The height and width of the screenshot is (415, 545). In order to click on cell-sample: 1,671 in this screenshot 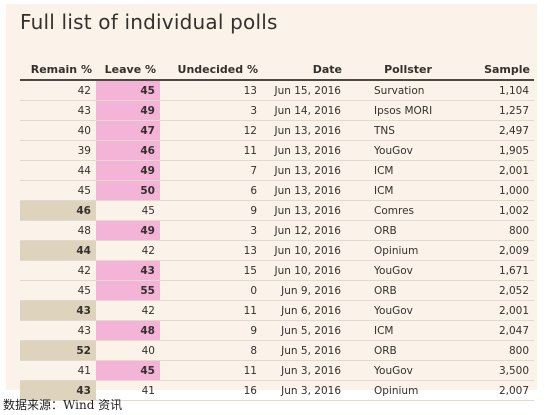, I will do `click(502, 270)`.